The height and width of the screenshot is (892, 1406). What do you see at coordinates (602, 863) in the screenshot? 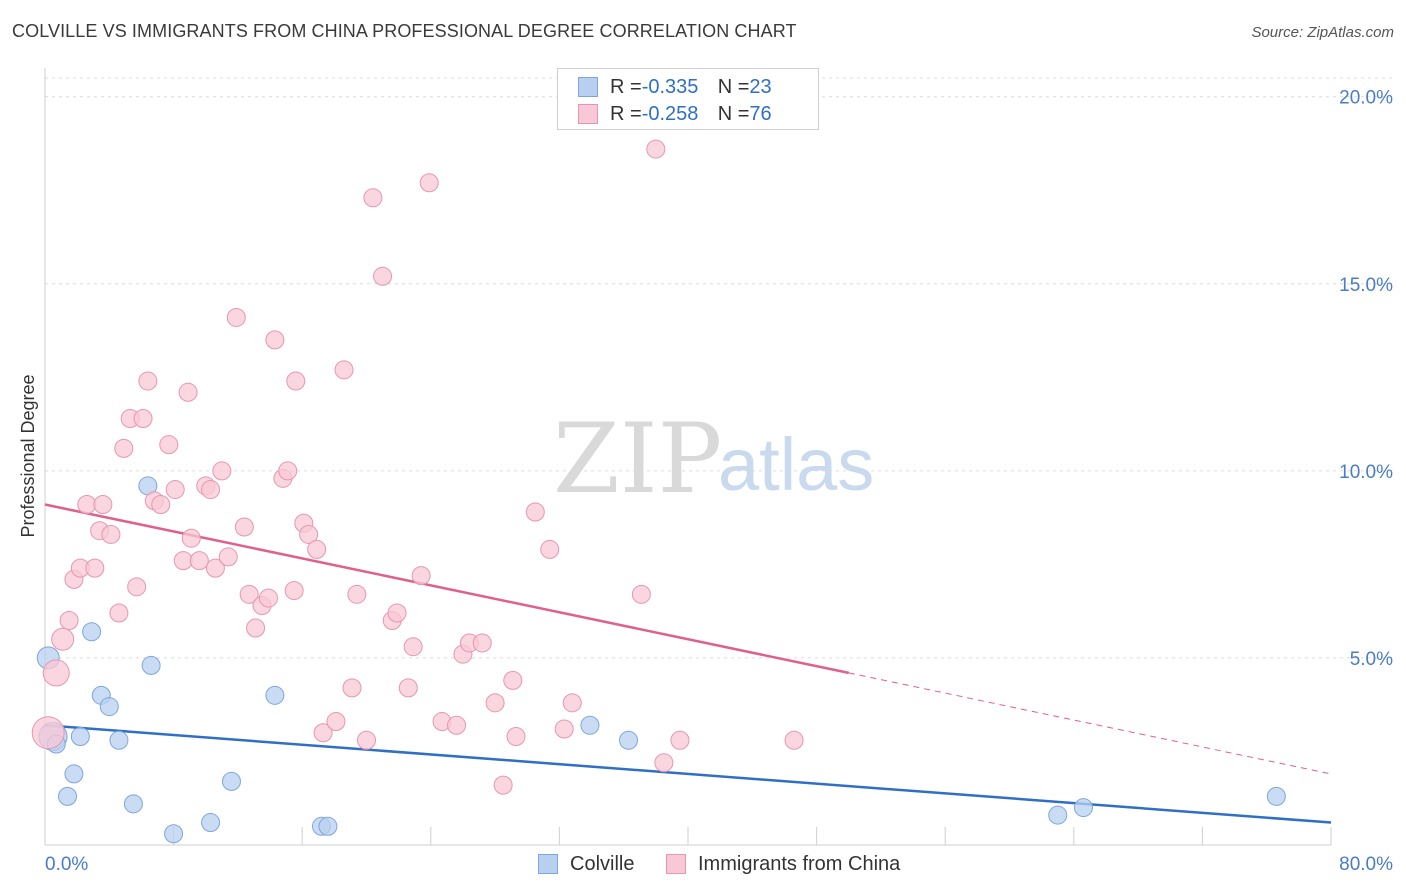
I see `bottom-legend-label-colville: Colville` at bounding box center [602, 863].